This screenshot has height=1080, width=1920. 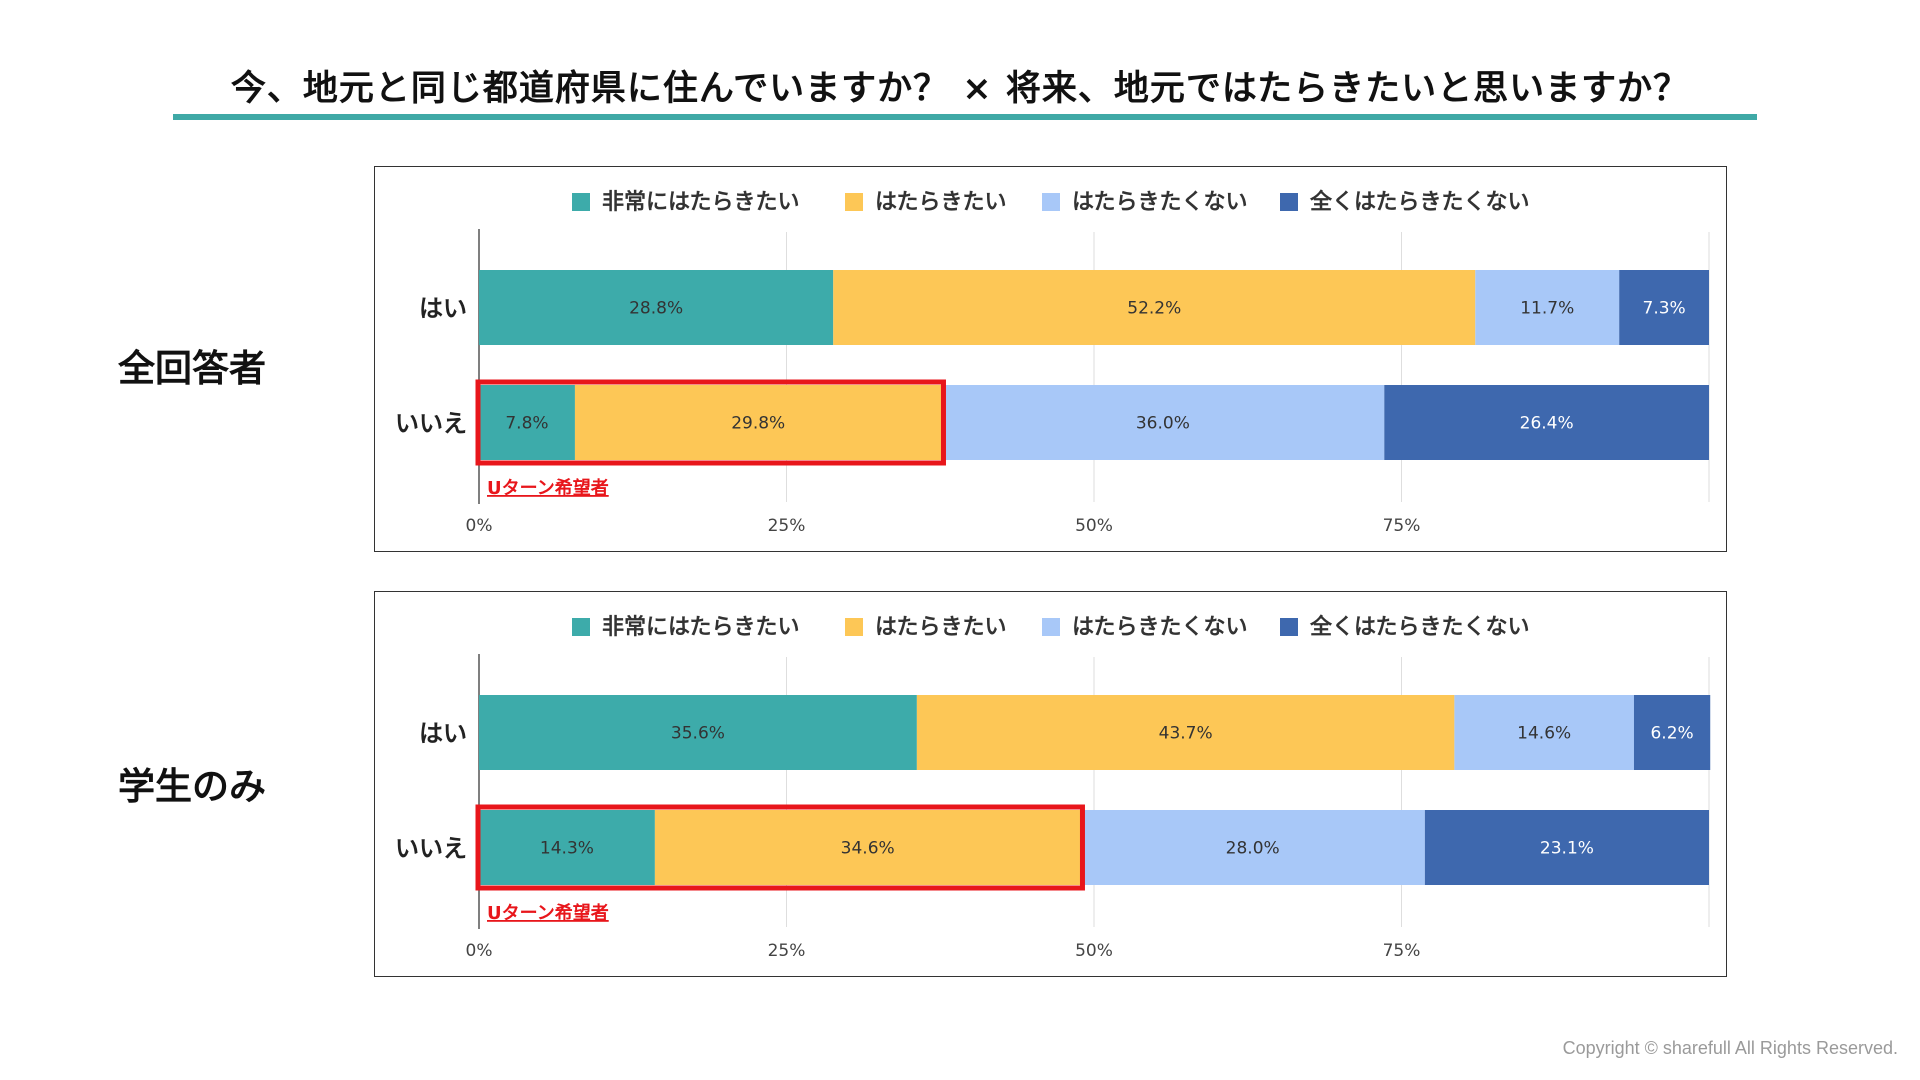 I want to click on data-label: 28.0%, so click(x=1253, y=849).